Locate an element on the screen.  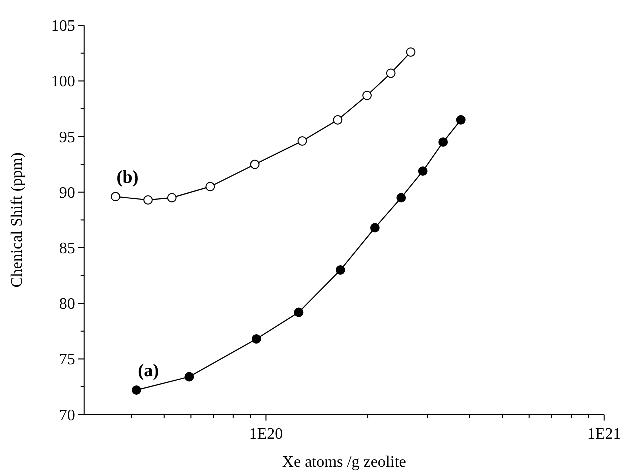
x-axis-title: Xe atoms /g zeolite is located at coordinates (344, 462).